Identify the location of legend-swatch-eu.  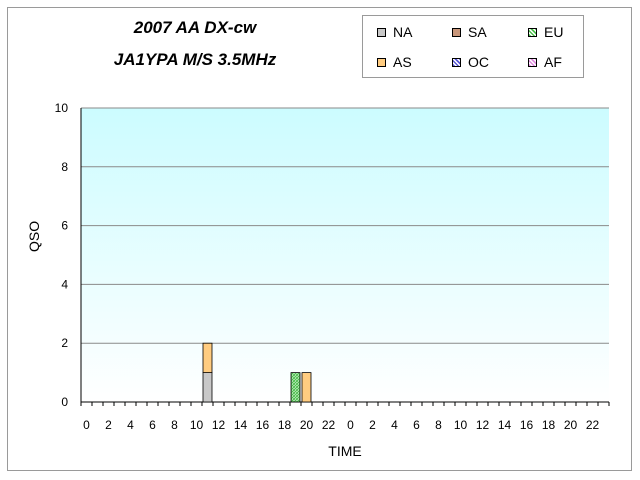
(532, 32).